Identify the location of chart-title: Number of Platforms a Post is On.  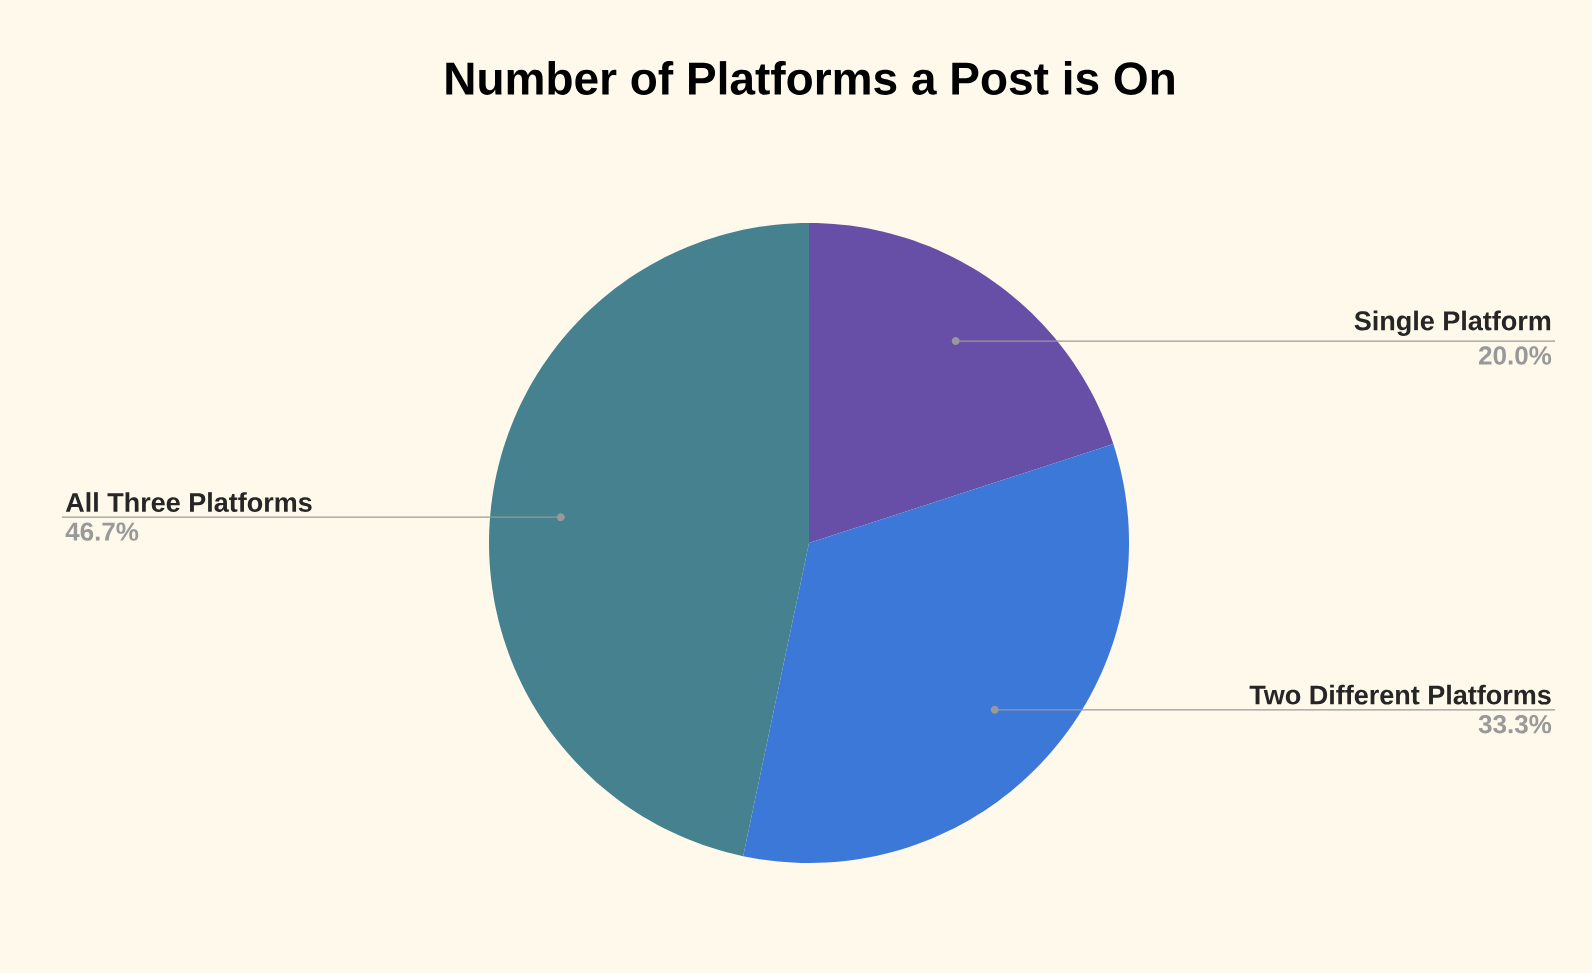
(810, 78).